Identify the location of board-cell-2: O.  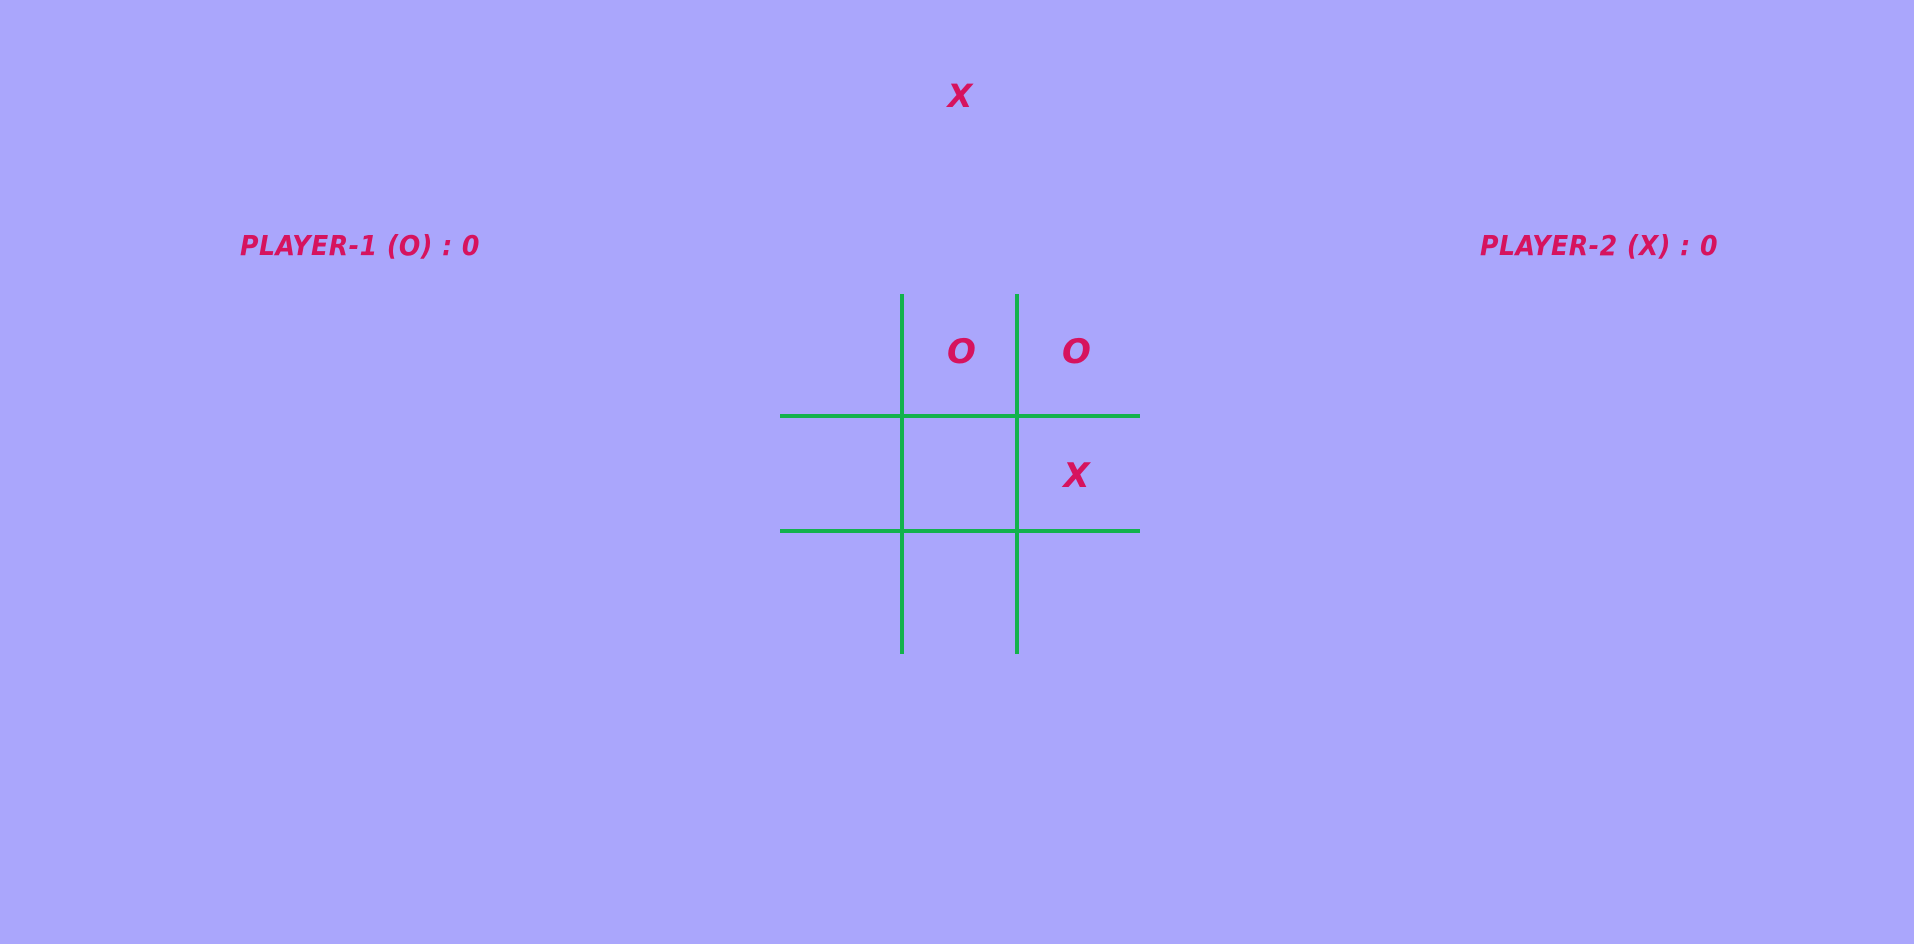
(961, 351).